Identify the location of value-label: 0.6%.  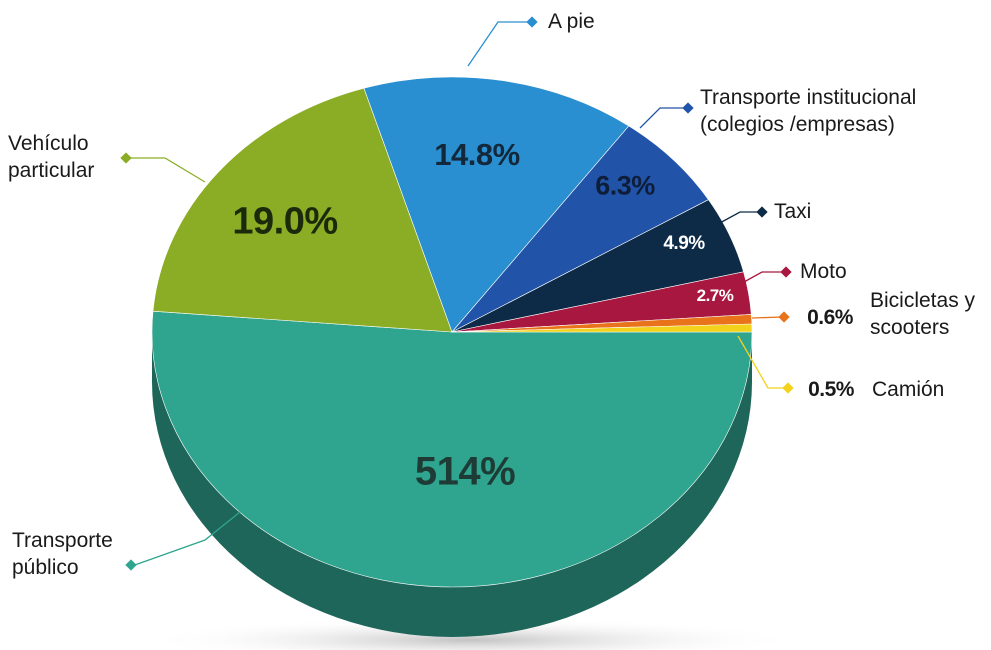
(830, 317).